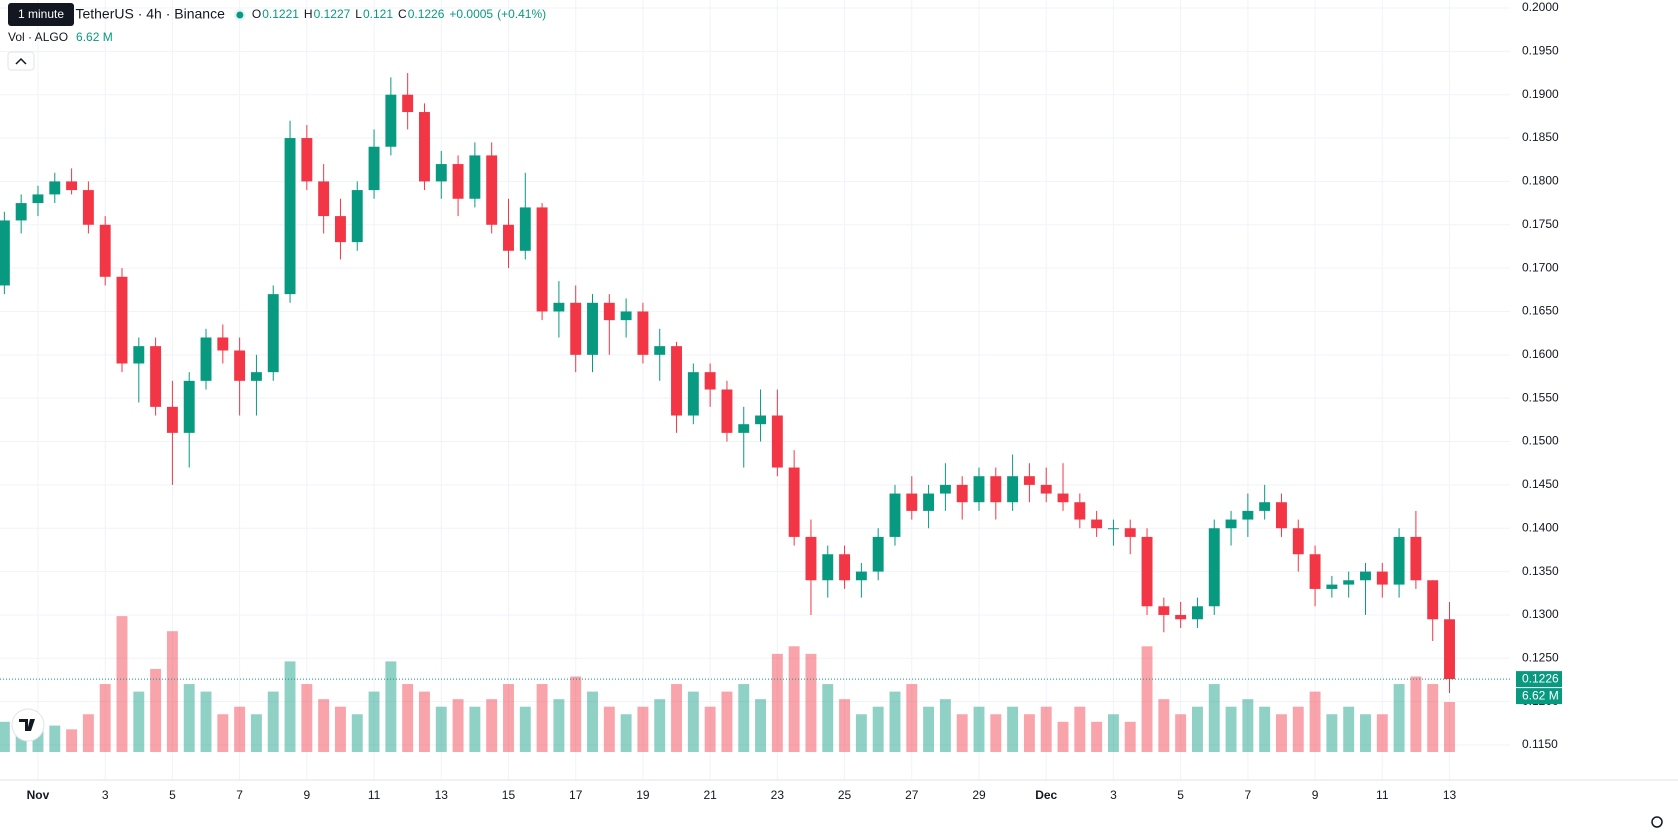 The width and height of the screenshot is (1678, 835). What do you see at coordinates (27, 725) in the screenshot?
I see `logo-mark` at bounding box center [27, 725].